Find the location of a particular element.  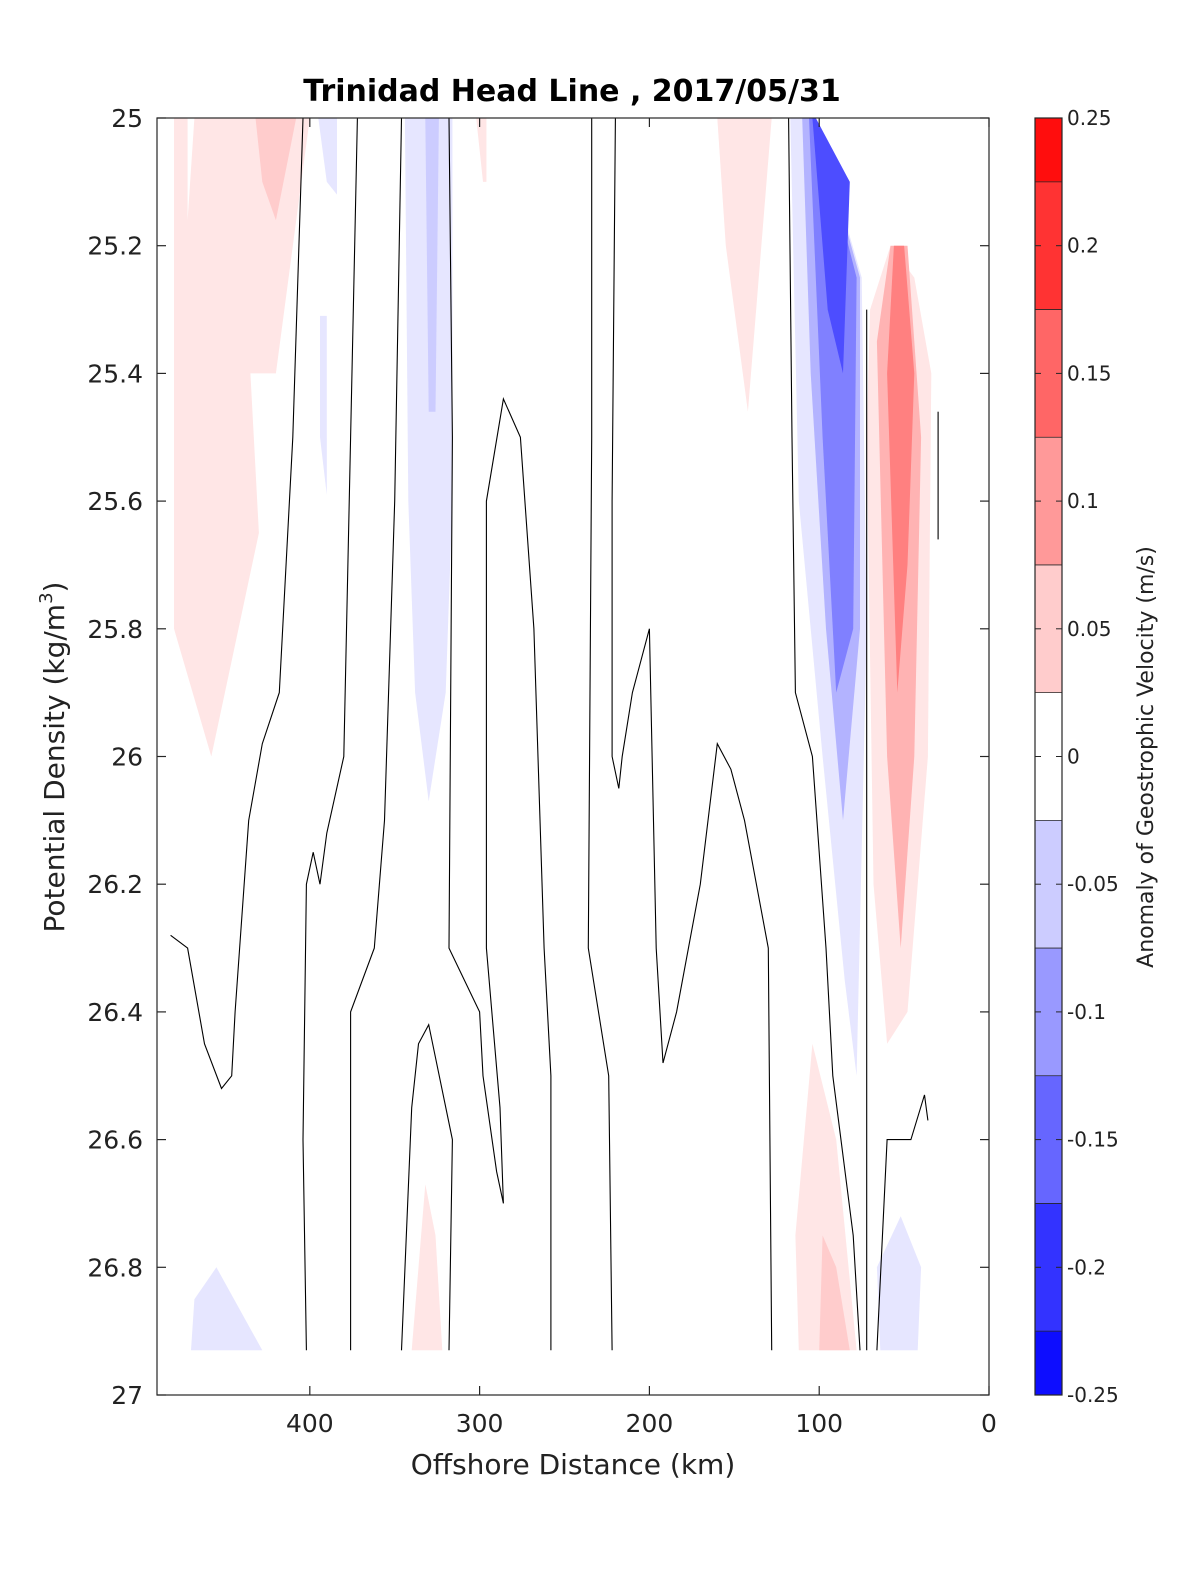

y-tick-label: 26 is located at coordinates (127, 757).